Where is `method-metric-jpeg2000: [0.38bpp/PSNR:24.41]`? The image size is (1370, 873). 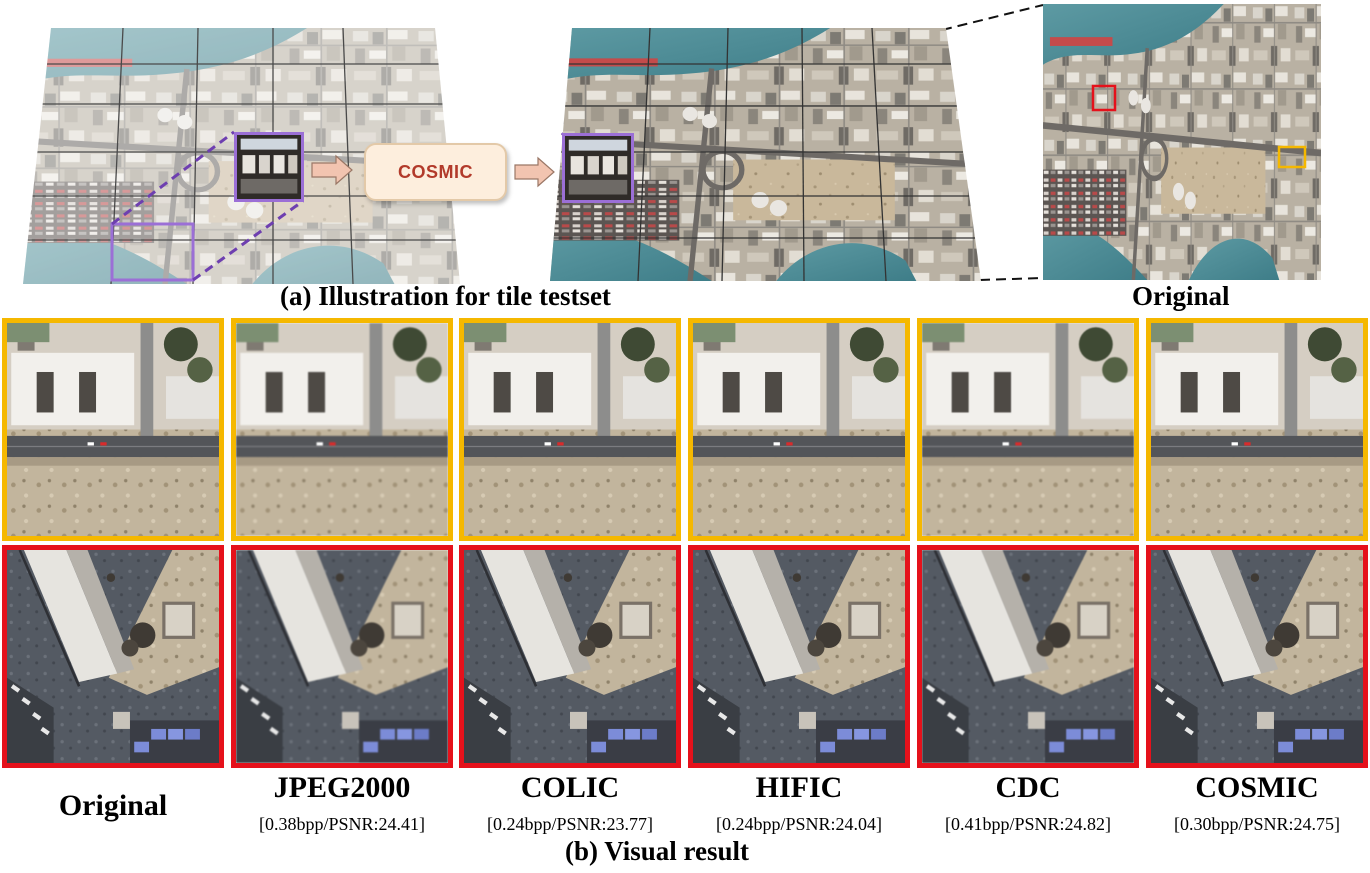
method-metric-jpeg2000: [0.38bpp/PSNR:24.41] is located at coordinates (342, 824).